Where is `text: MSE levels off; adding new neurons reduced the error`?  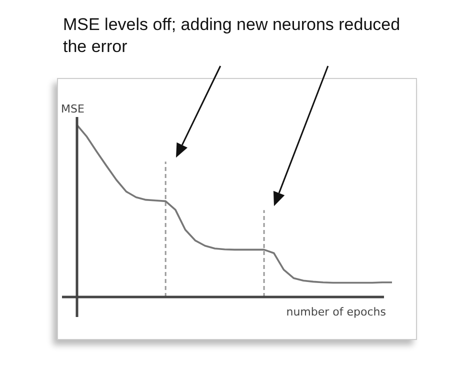 text: MSE levels off; adding new neurons reduced the error is located at coordinates (232, 36).